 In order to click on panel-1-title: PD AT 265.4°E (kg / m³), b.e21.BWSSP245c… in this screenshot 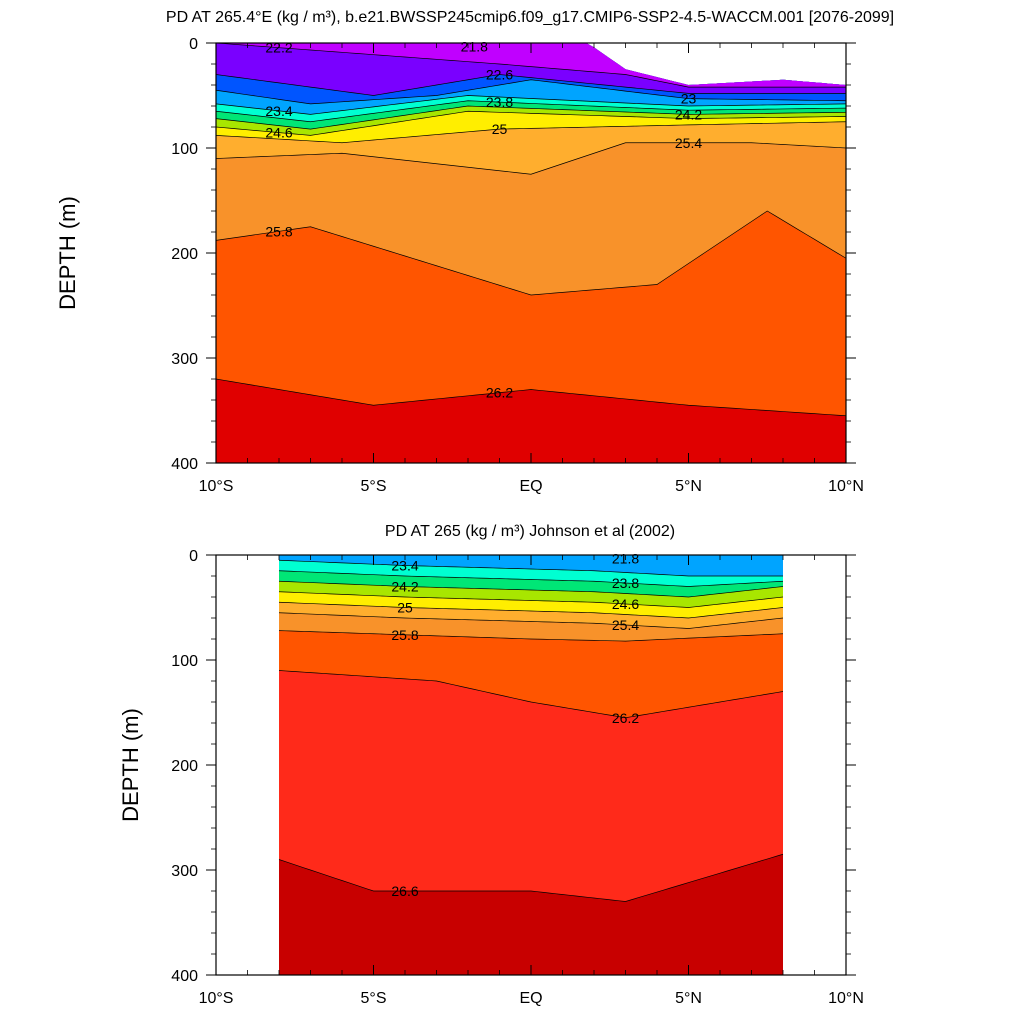, I will do `click(530, 17)`.